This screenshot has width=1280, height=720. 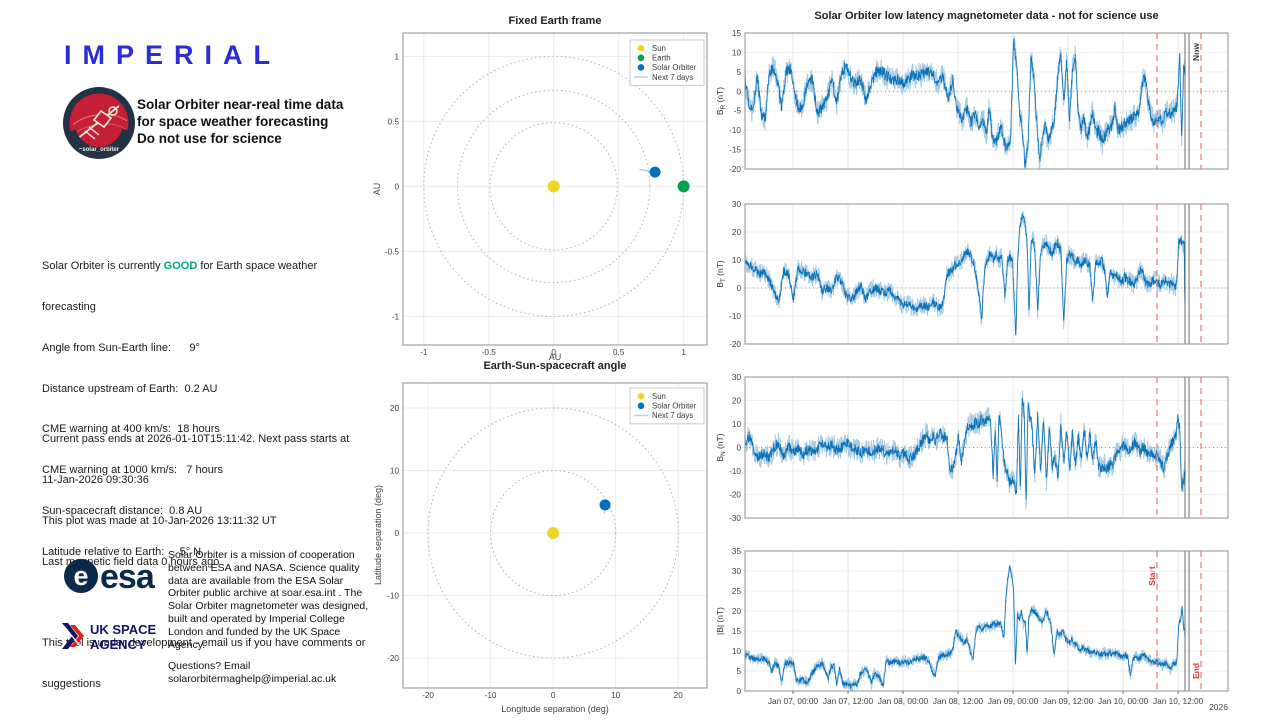 I want to click on uksa-line-1: UK SPACE, so click(x=123, y=629).